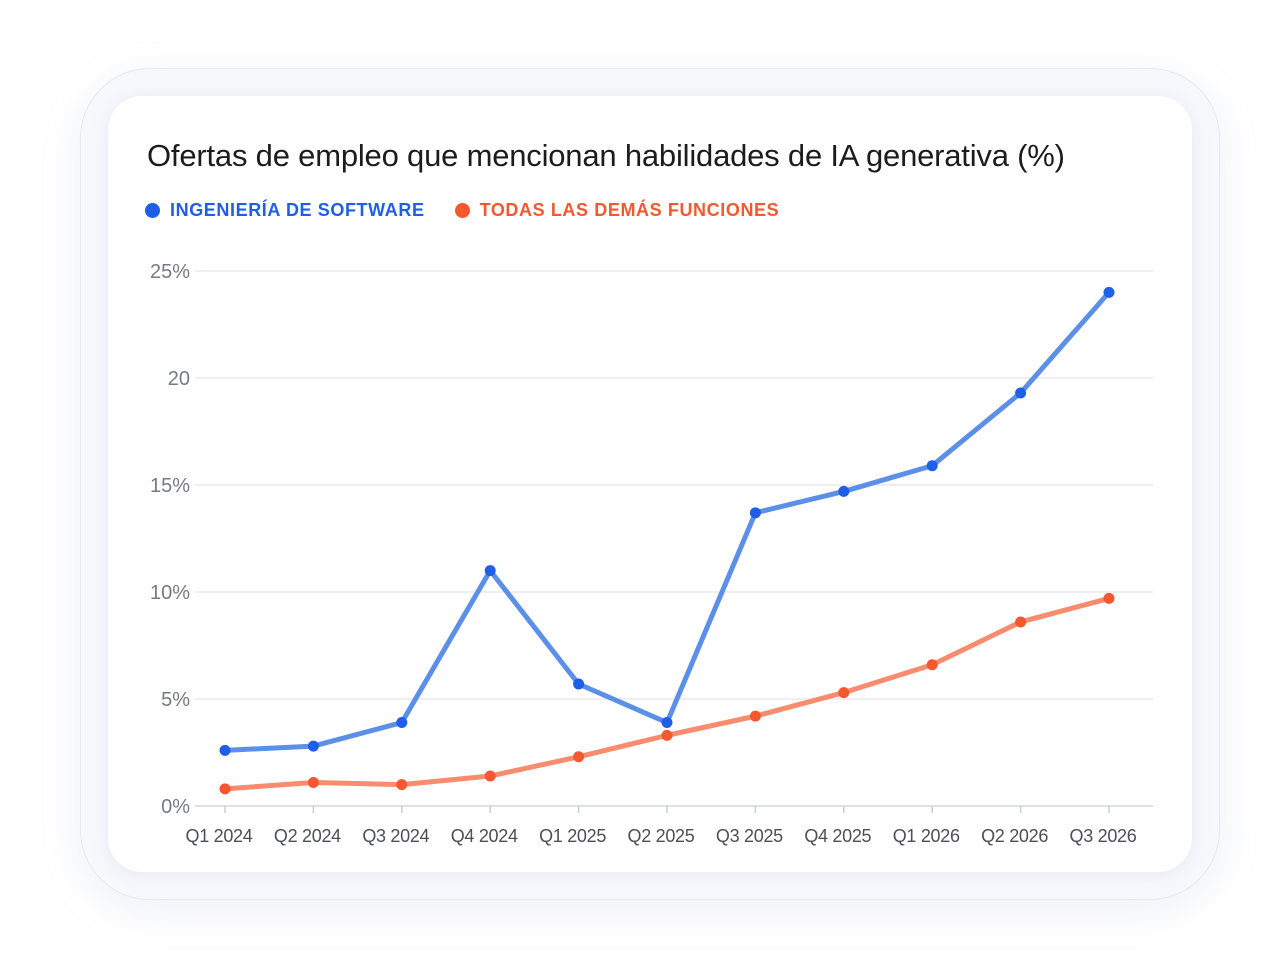 The image size is (1280, 960). What do you see at coordinates (1103, 836) in the screenshot?
I see `x-tick-label: Q3 2026` at bounding box center [1103, 836].